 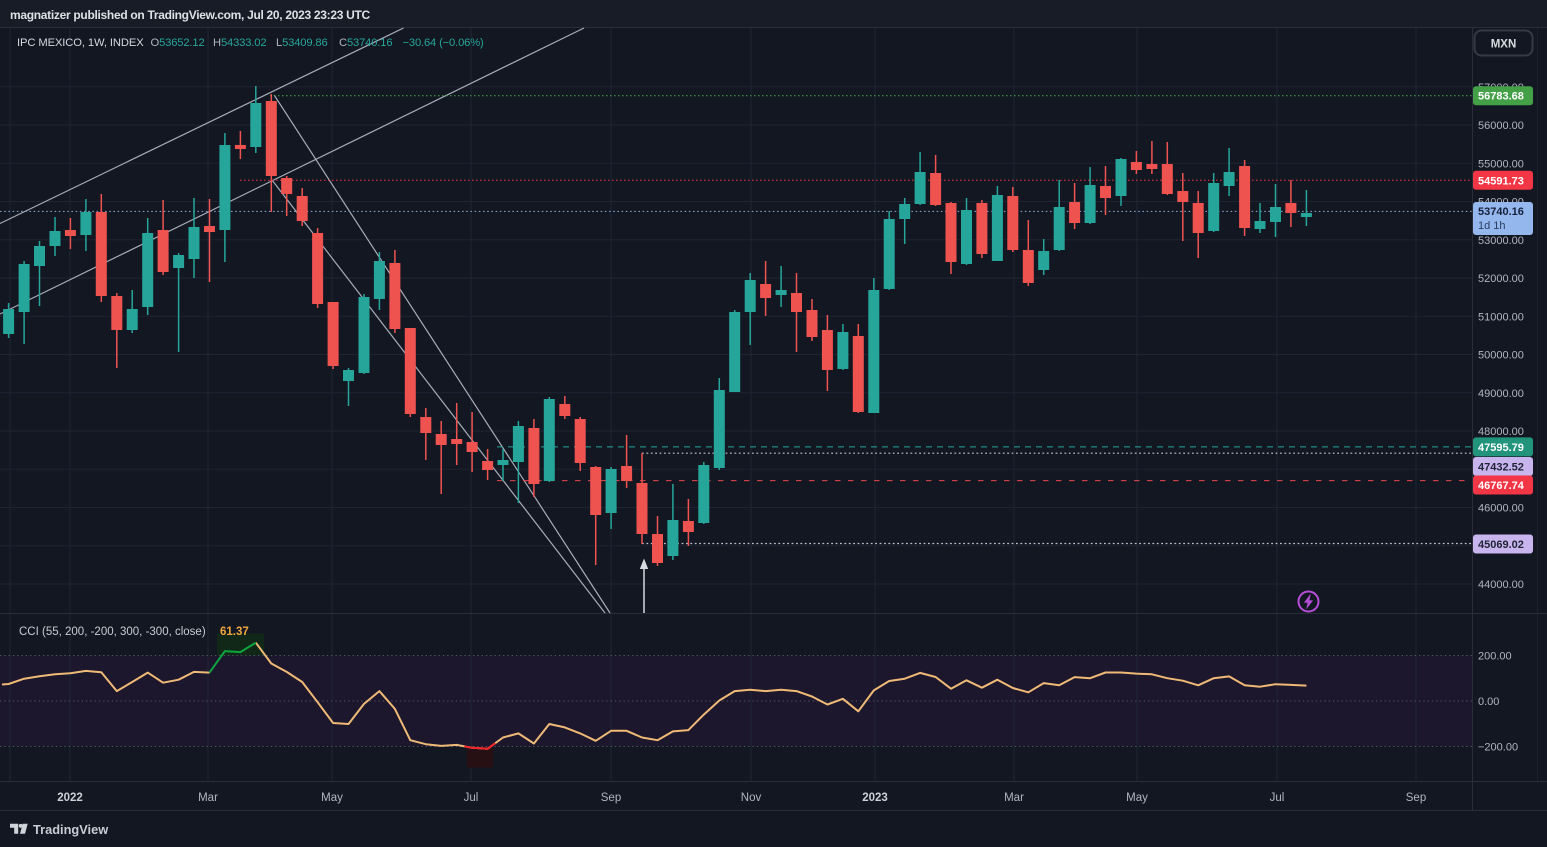 What do you see at coordinates (112, 632) in the screenshot?
I see `svg-text:CCI (55, 200, -200, 300, -300,: CCI (55, 200, -200, 300, -300, close)` at bounding box center [112, 632].